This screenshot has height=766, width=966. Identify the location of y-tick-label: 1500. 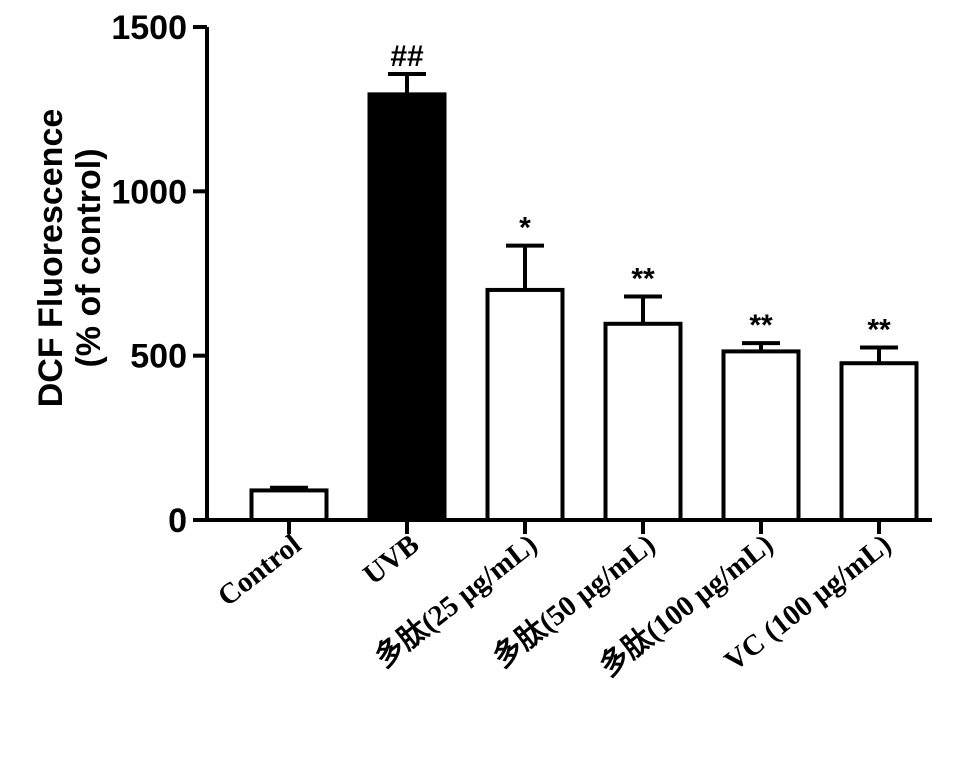
(149, 28).